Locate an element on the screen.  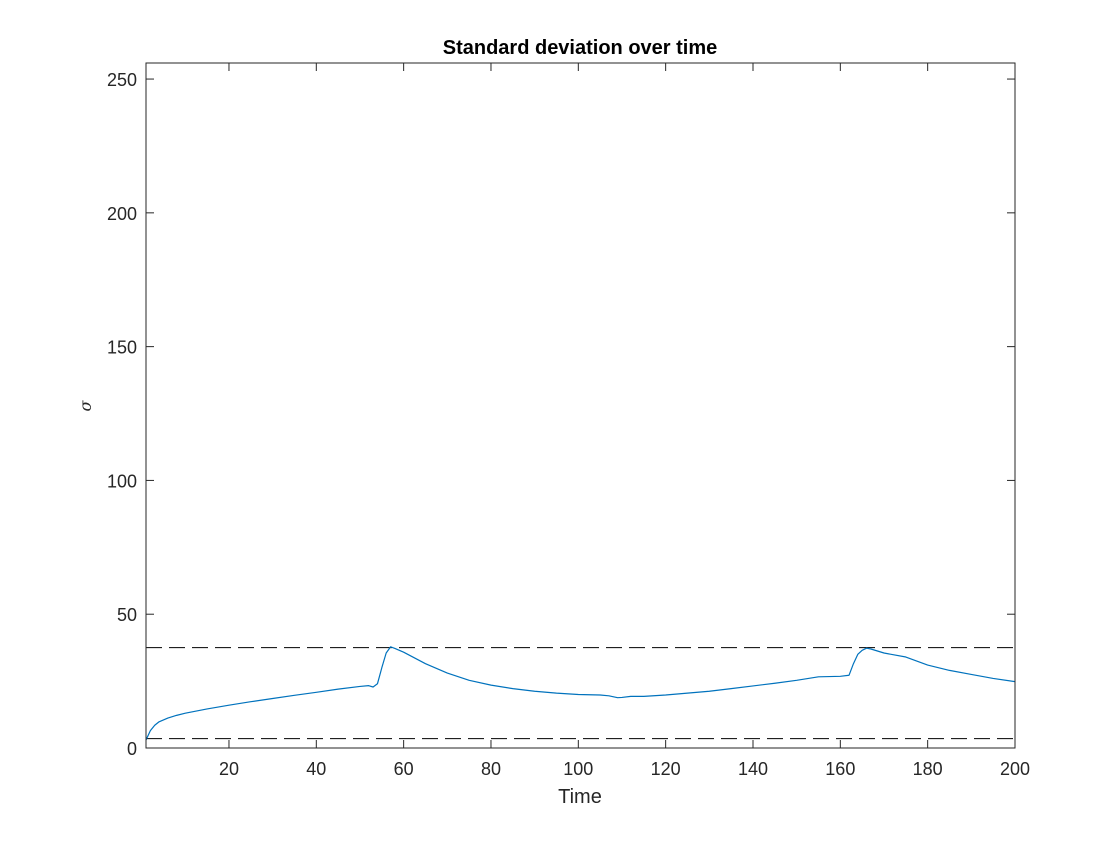
y-tick-label: 0 is located at coordinates (132, 749).